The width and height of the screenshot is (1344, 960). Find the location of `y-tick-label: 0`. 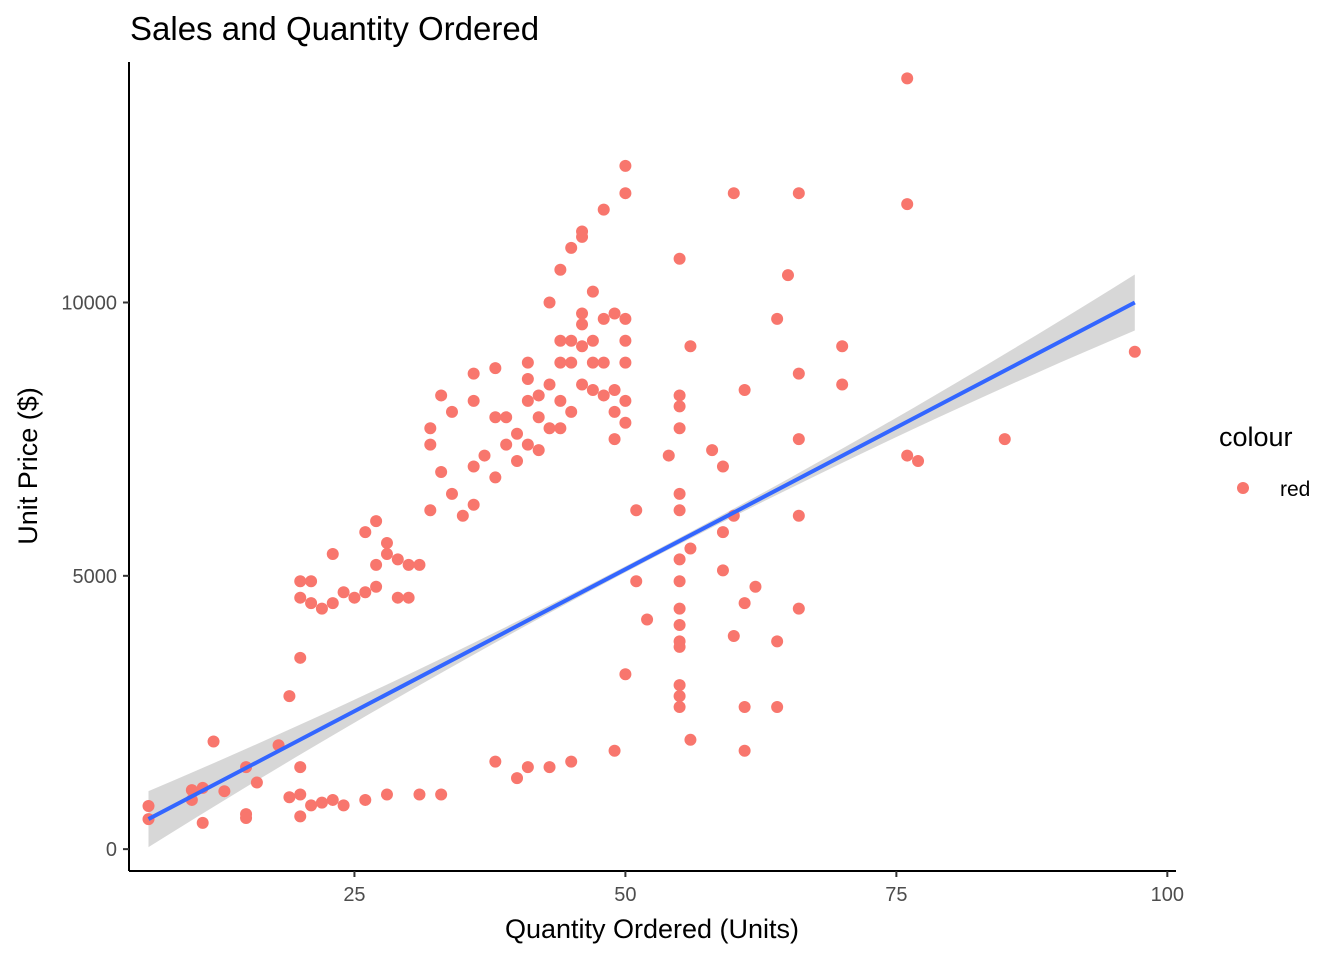

y-tick-label: 0 is located at coordinates (111, 850).